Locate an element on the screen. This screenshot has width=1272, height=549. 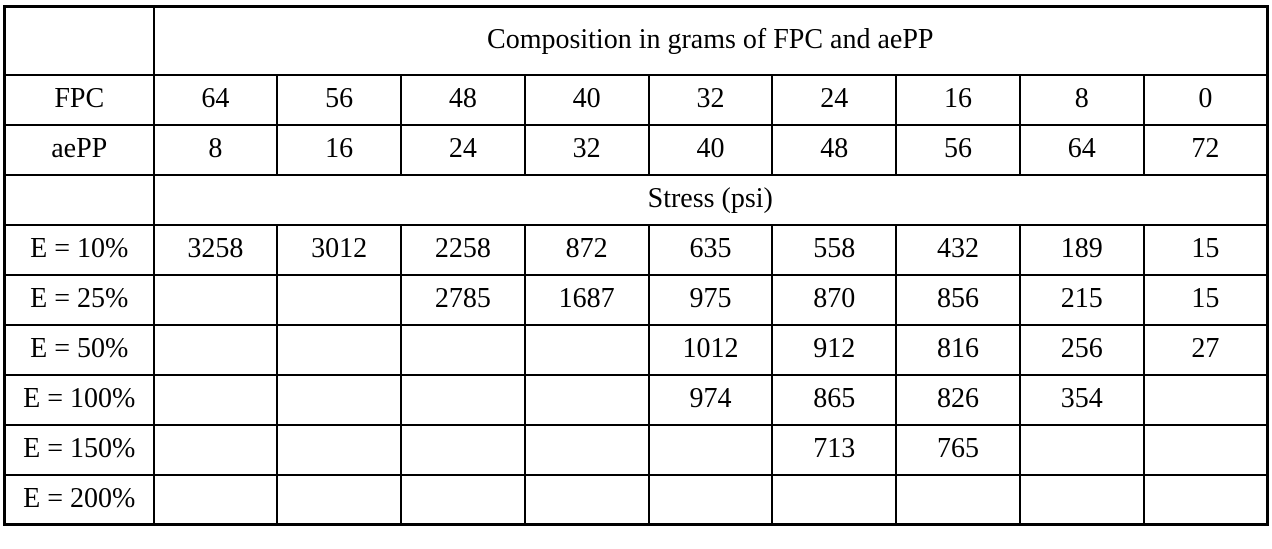
data-cell: 856 is located at coordinates (958, 299).